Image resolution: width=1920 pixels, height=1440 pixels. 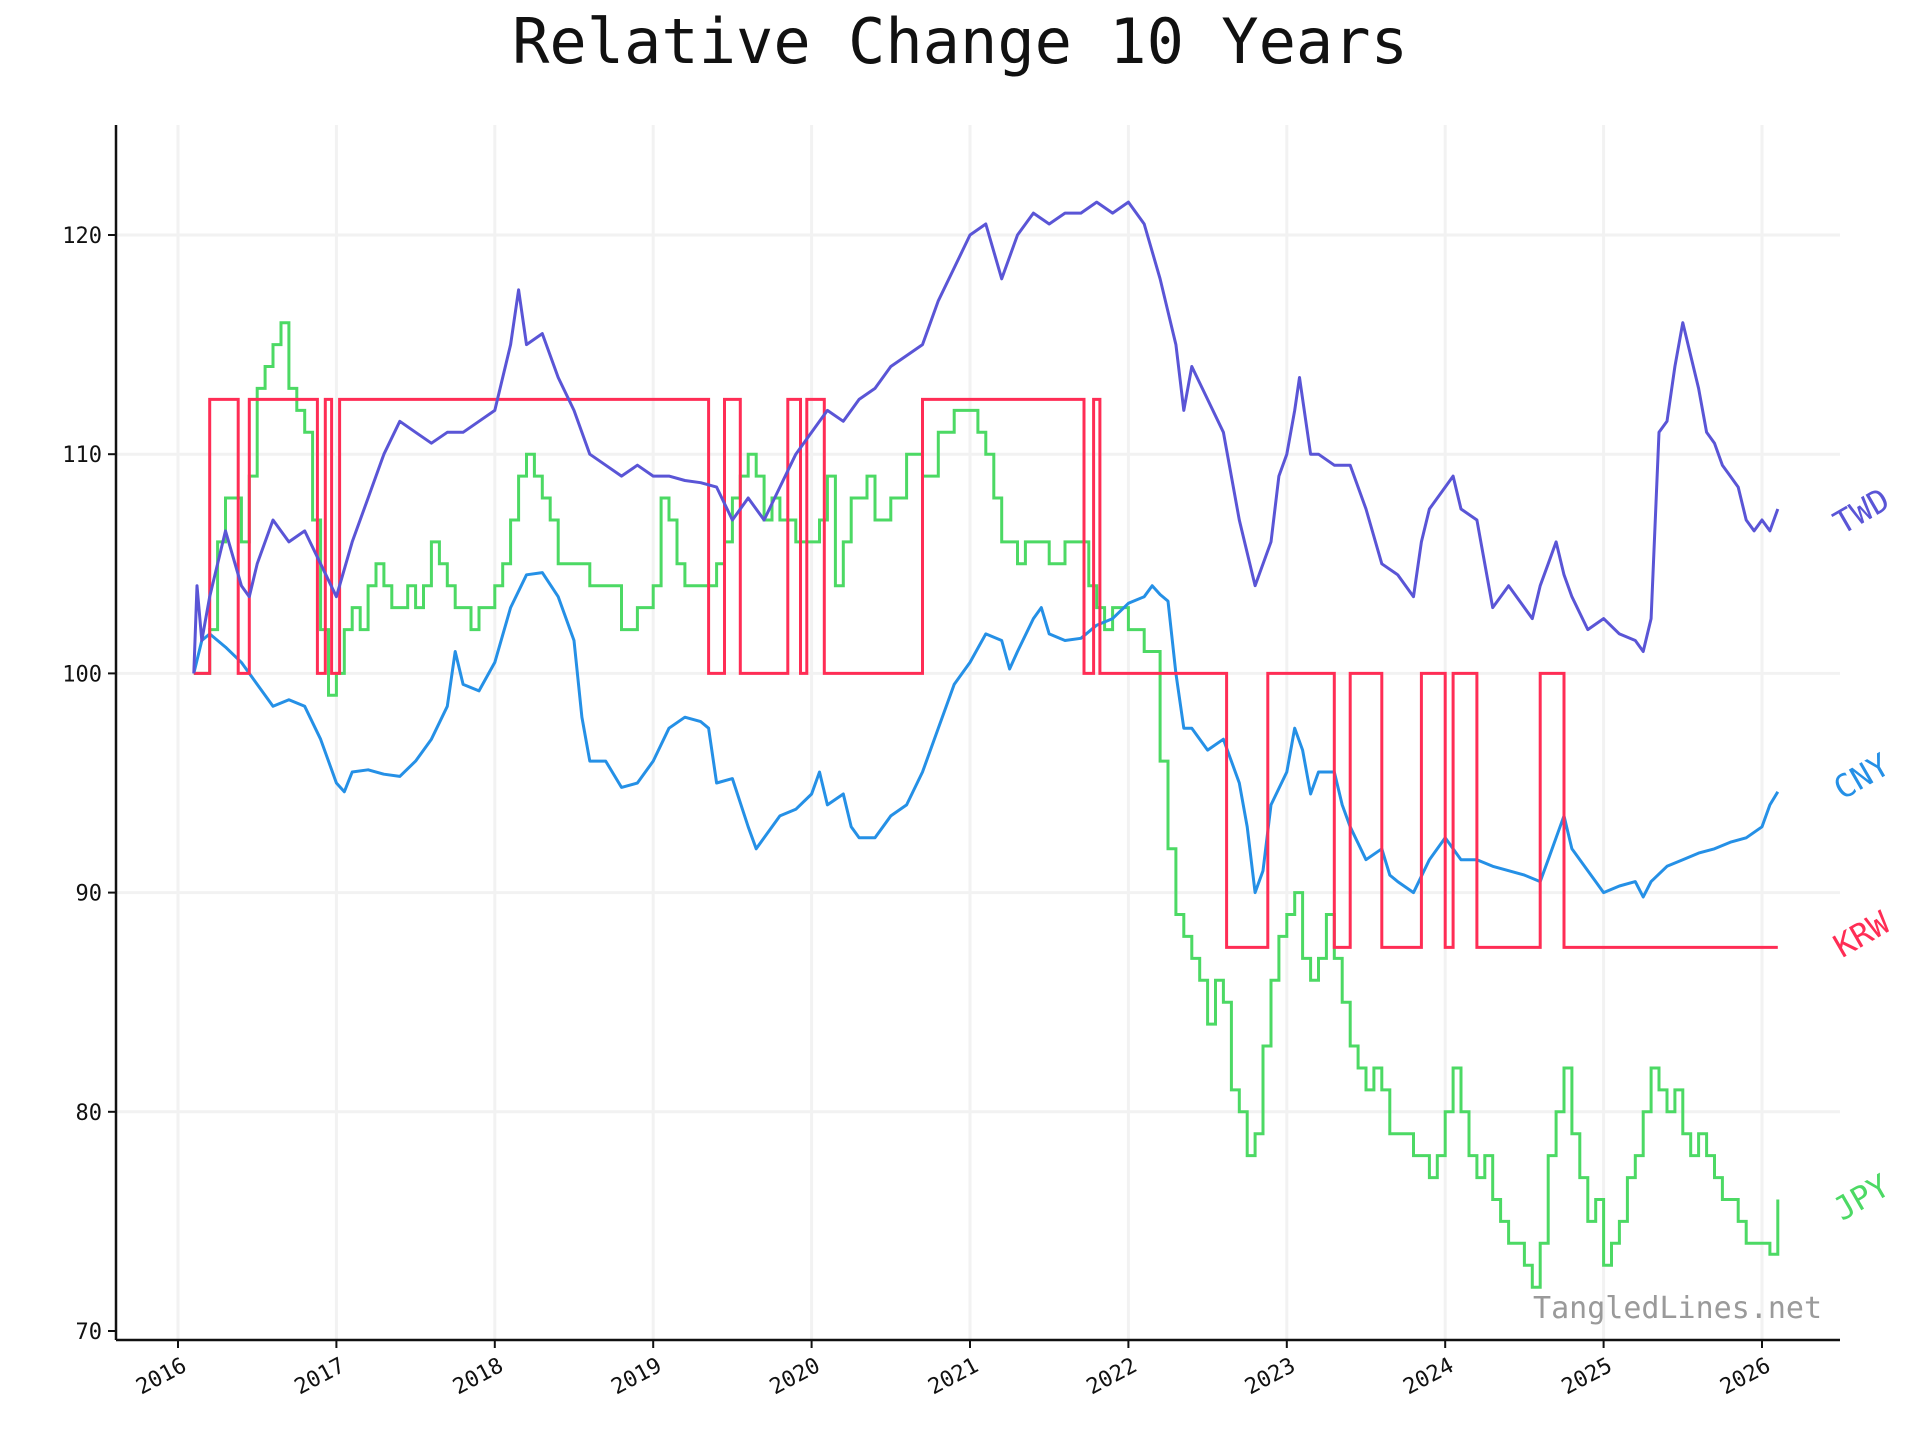 What do you see at coordinates (82, 455) in the screenshot?
I see `y-tick-label: 110` at bounding box center [82, 455].